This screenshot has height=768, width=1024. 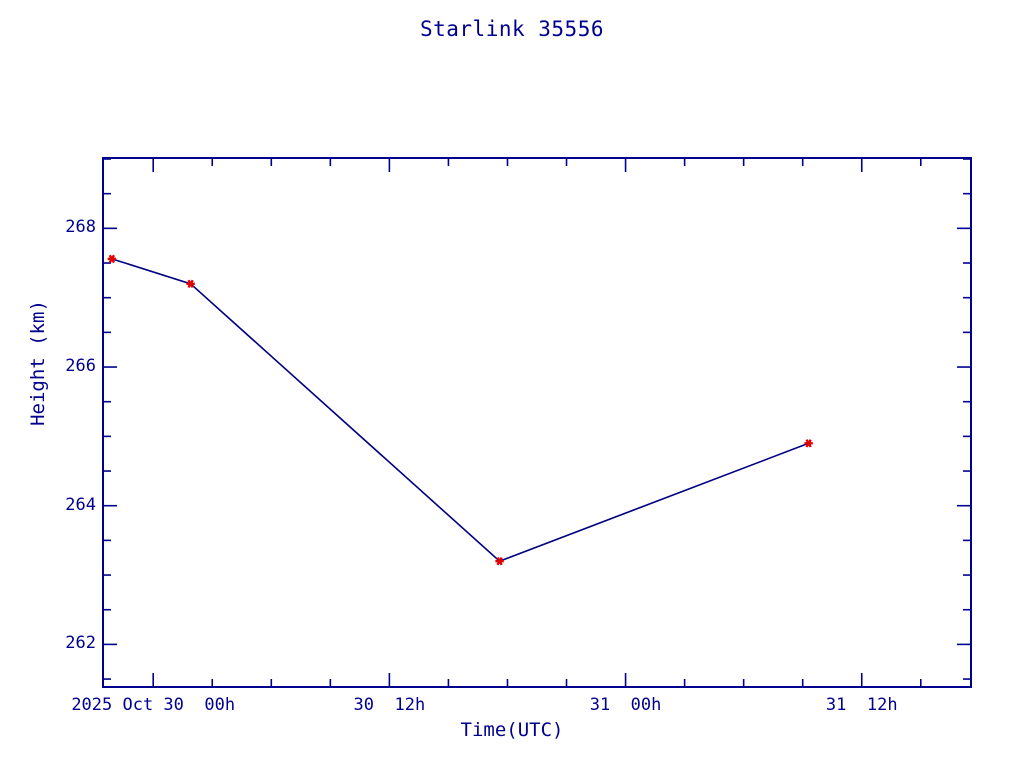 I want to click on y-tick-label: 264, so click(x=80, y=504).